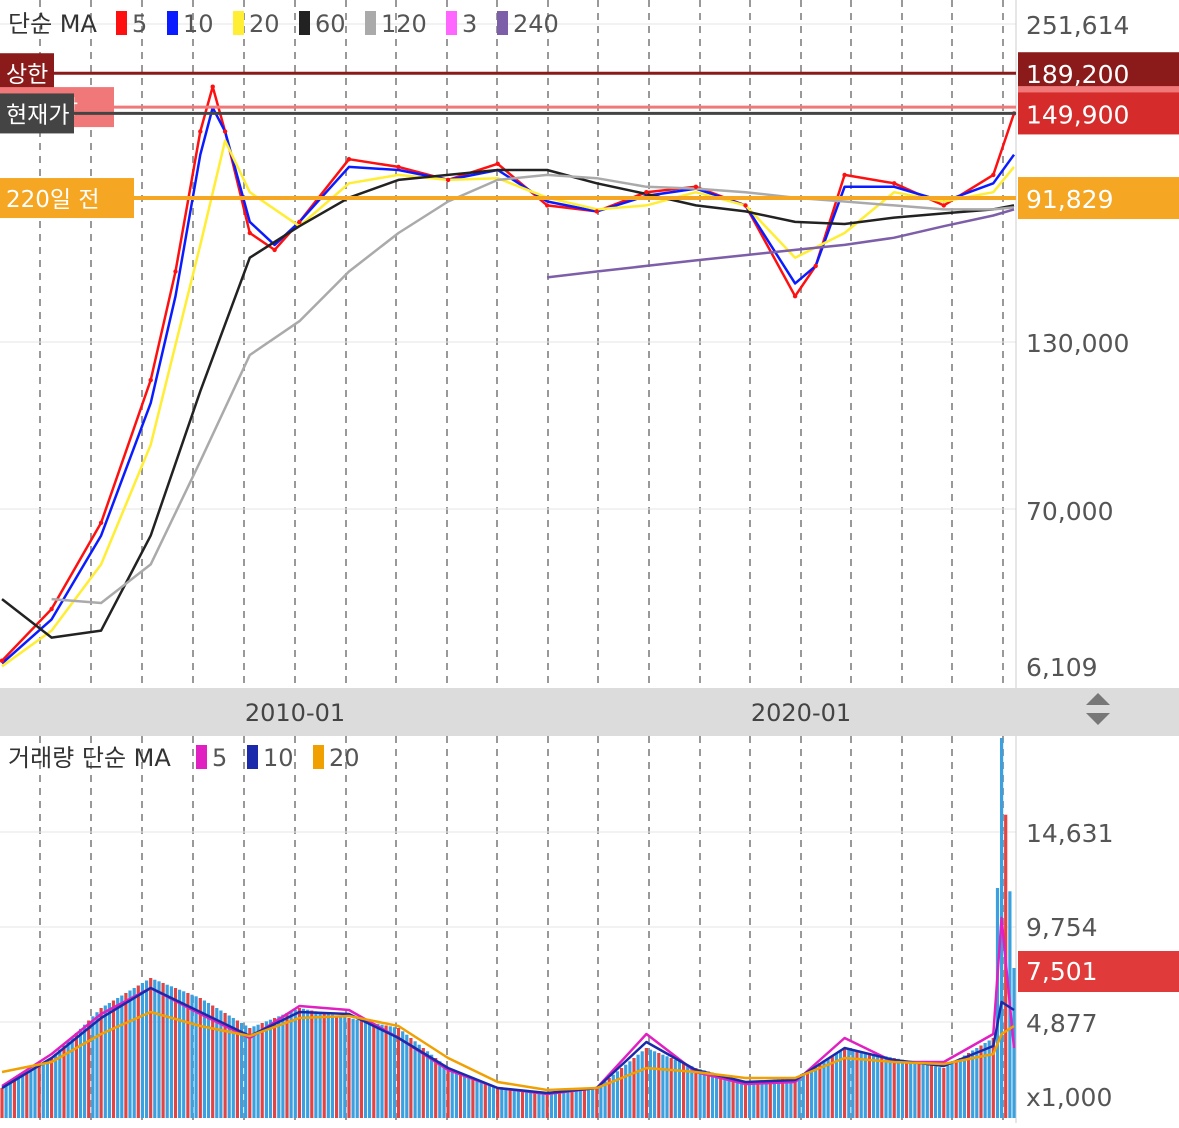  Describe the element at coordinates (1077, 25) in the screenshot. I see `price-y-tick-max: 251,614` at that location.